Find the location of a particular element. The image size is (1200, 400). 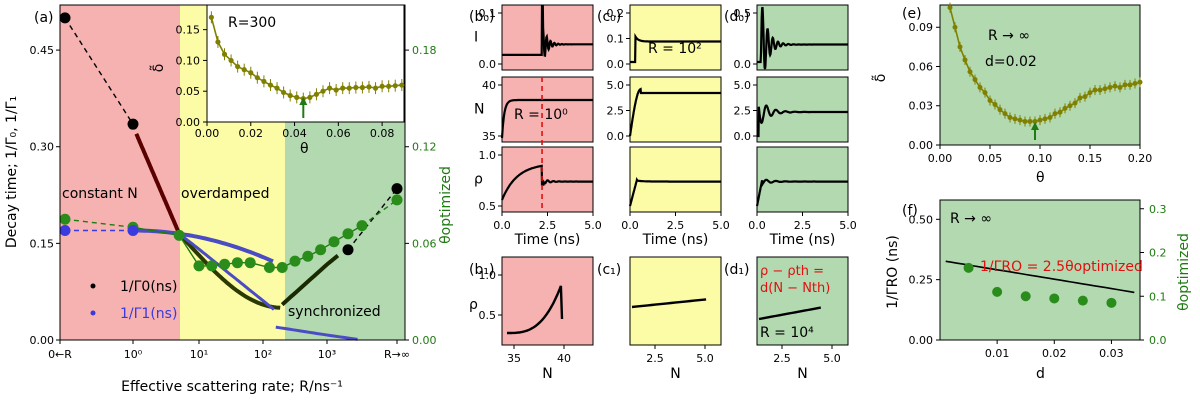

panel-b-row1-annotation: R = 10⁰ is located at coordinates (541, 115).